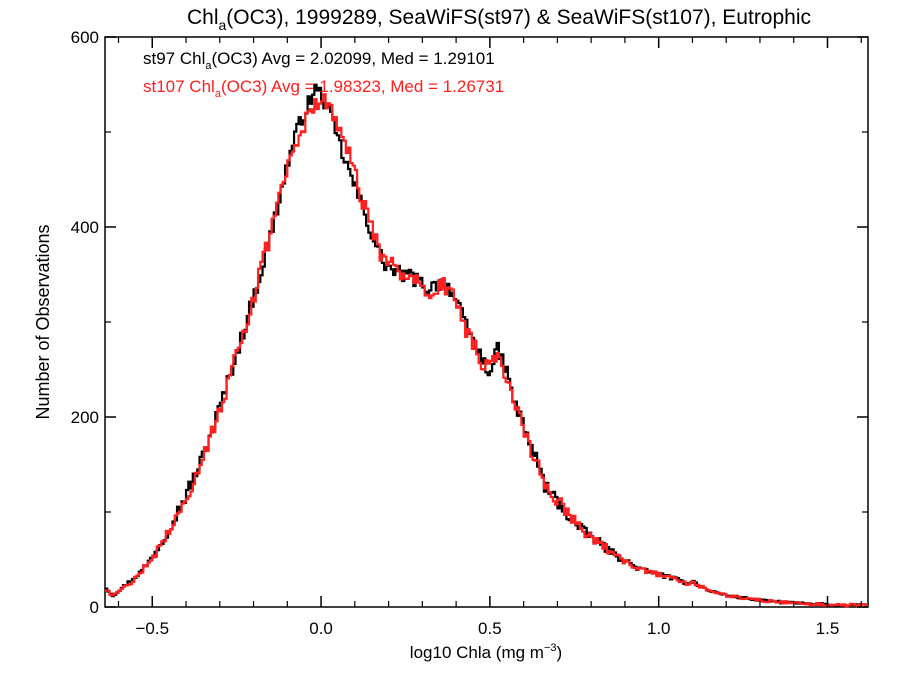  Describe the element at coordinates (152, 628) in the screenshot. I see `x-tick-label: −0.5` at that location.